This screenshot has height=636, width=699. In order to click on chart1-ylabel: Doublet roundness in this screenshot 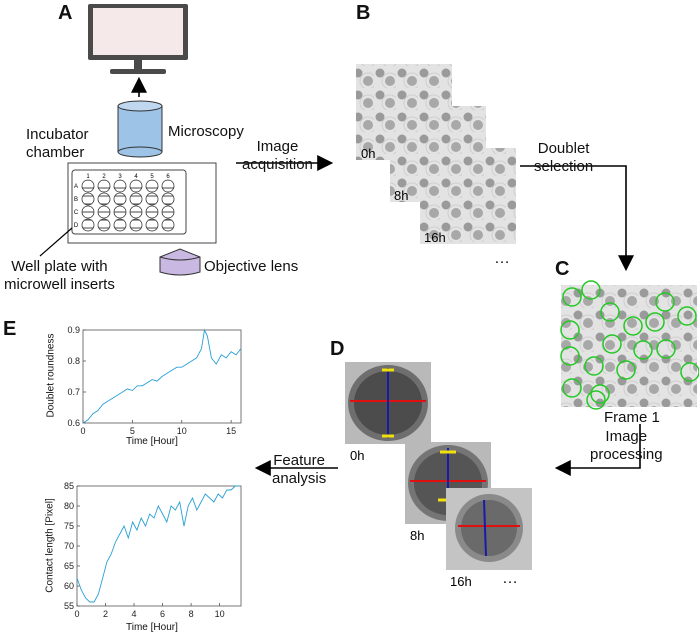, I will do `click(51, 375)`.